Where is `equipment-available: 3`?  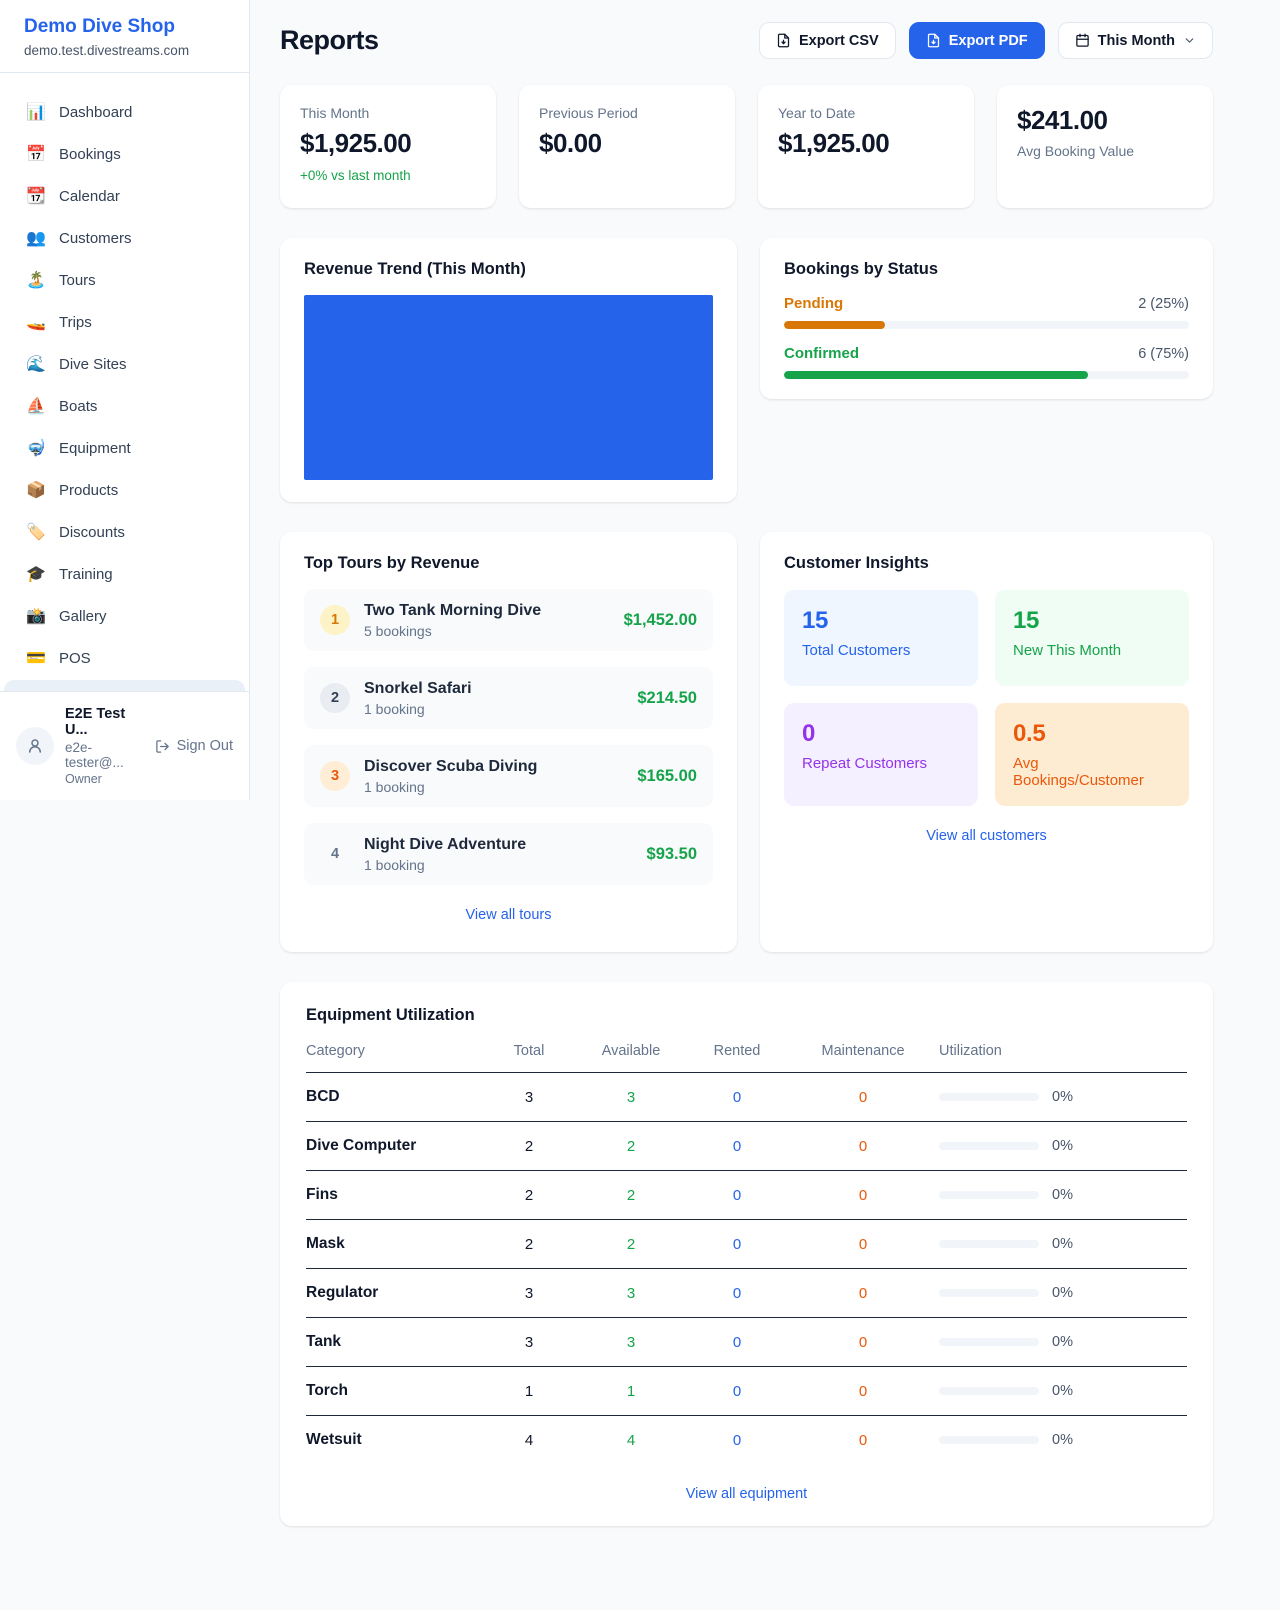
equipment-available: 3 is located at coordinates (631, 1342).